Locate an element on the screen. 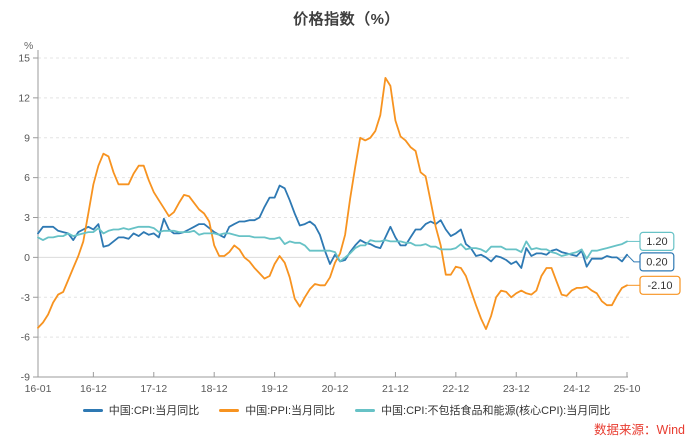 Image resolution: width=693 pixels, height=447 pixels. core-cpi-line-swatch is located at coordinates (365, 410).